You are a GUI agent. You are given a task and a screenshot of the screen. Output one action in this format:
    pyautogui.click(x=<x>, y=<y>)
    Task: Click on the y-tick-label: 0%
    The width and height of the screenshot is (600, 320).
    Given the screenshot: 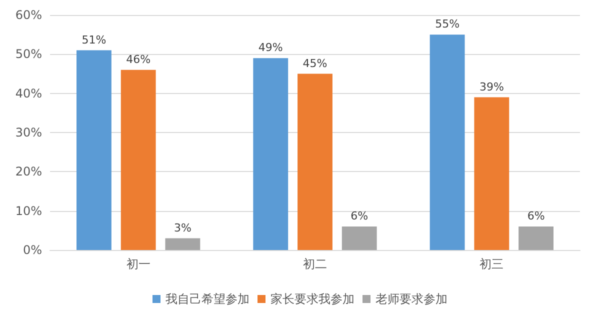 What is the action you would take?
    pyautogui.click(x=32, y=250)
    